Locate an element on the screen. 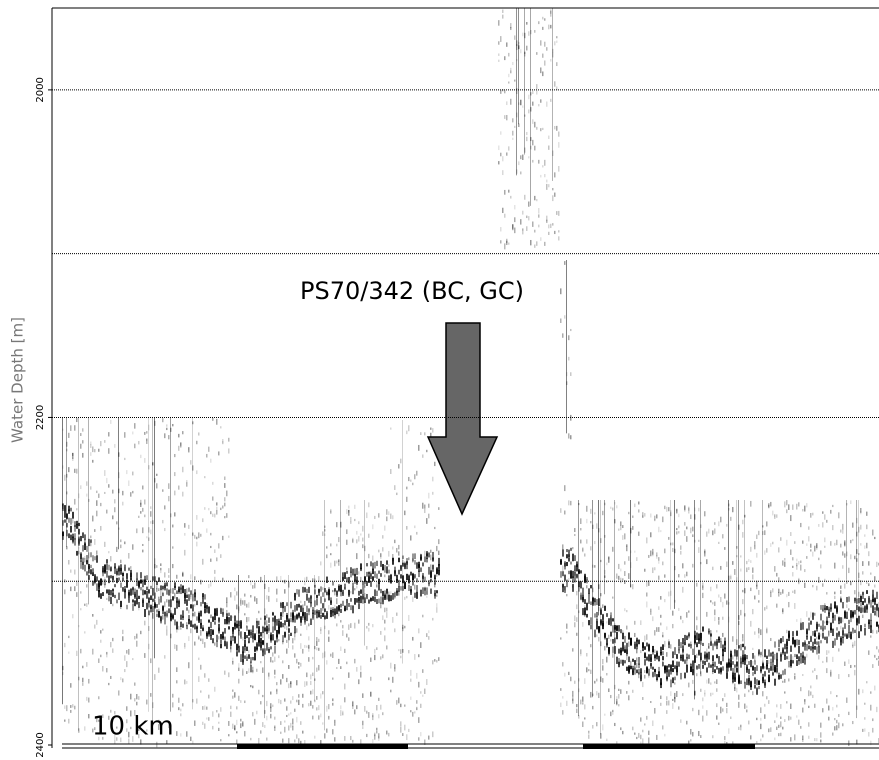  echogram-streak is located at coordinates (118, 483).